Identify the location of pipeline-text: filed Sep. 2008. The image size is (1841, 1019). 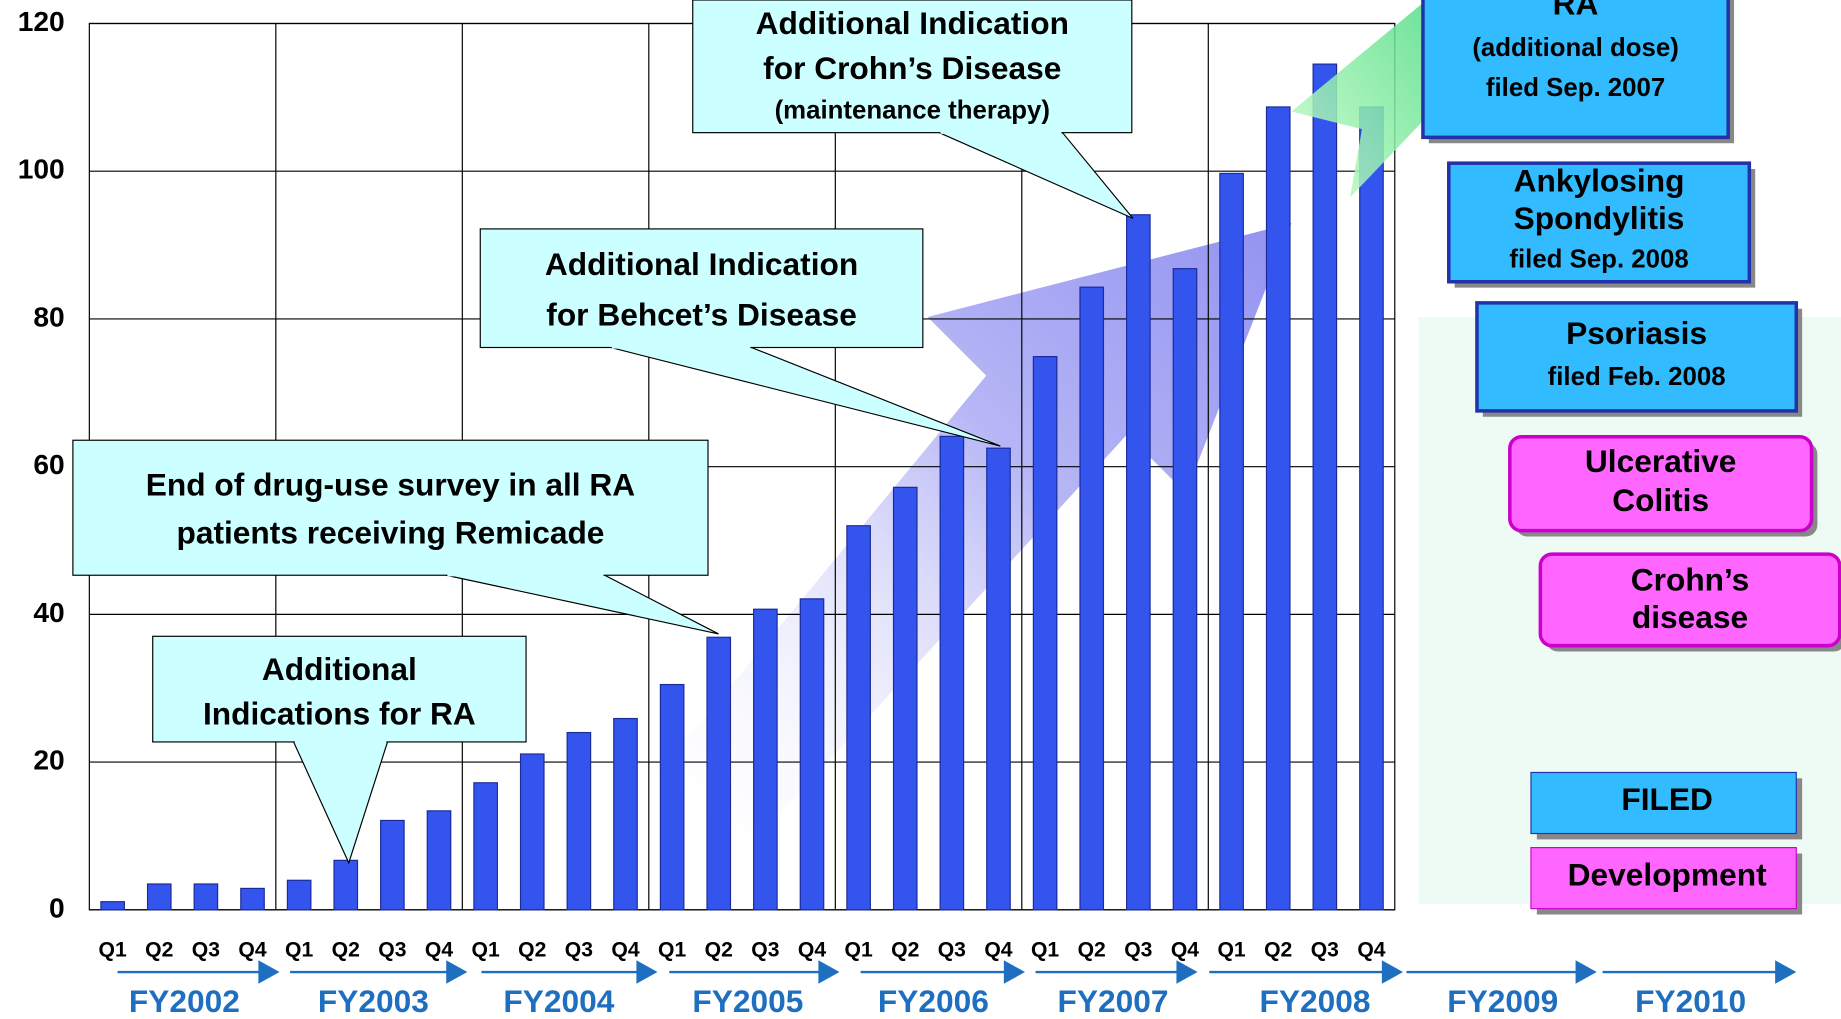
(1598, 259).